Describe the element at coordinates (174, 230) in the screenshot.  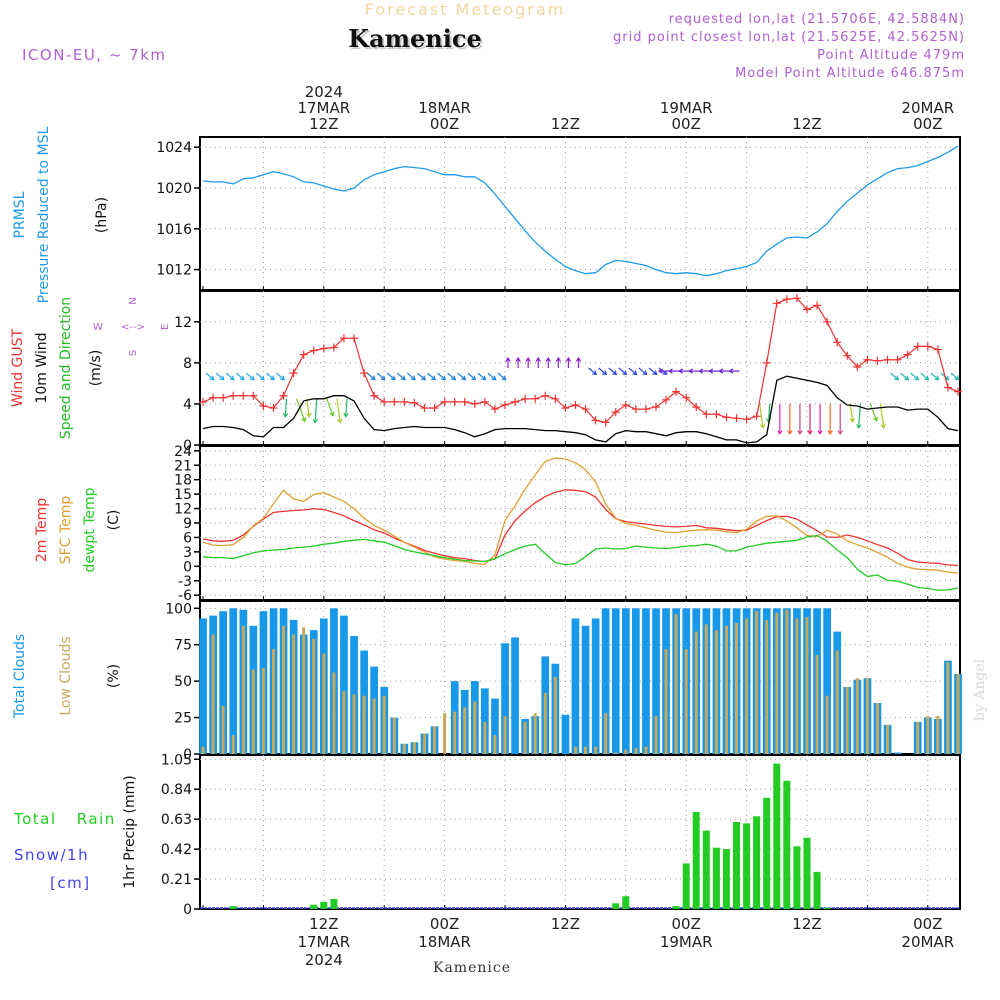
I see `y-tick-label: 1016` at that location.